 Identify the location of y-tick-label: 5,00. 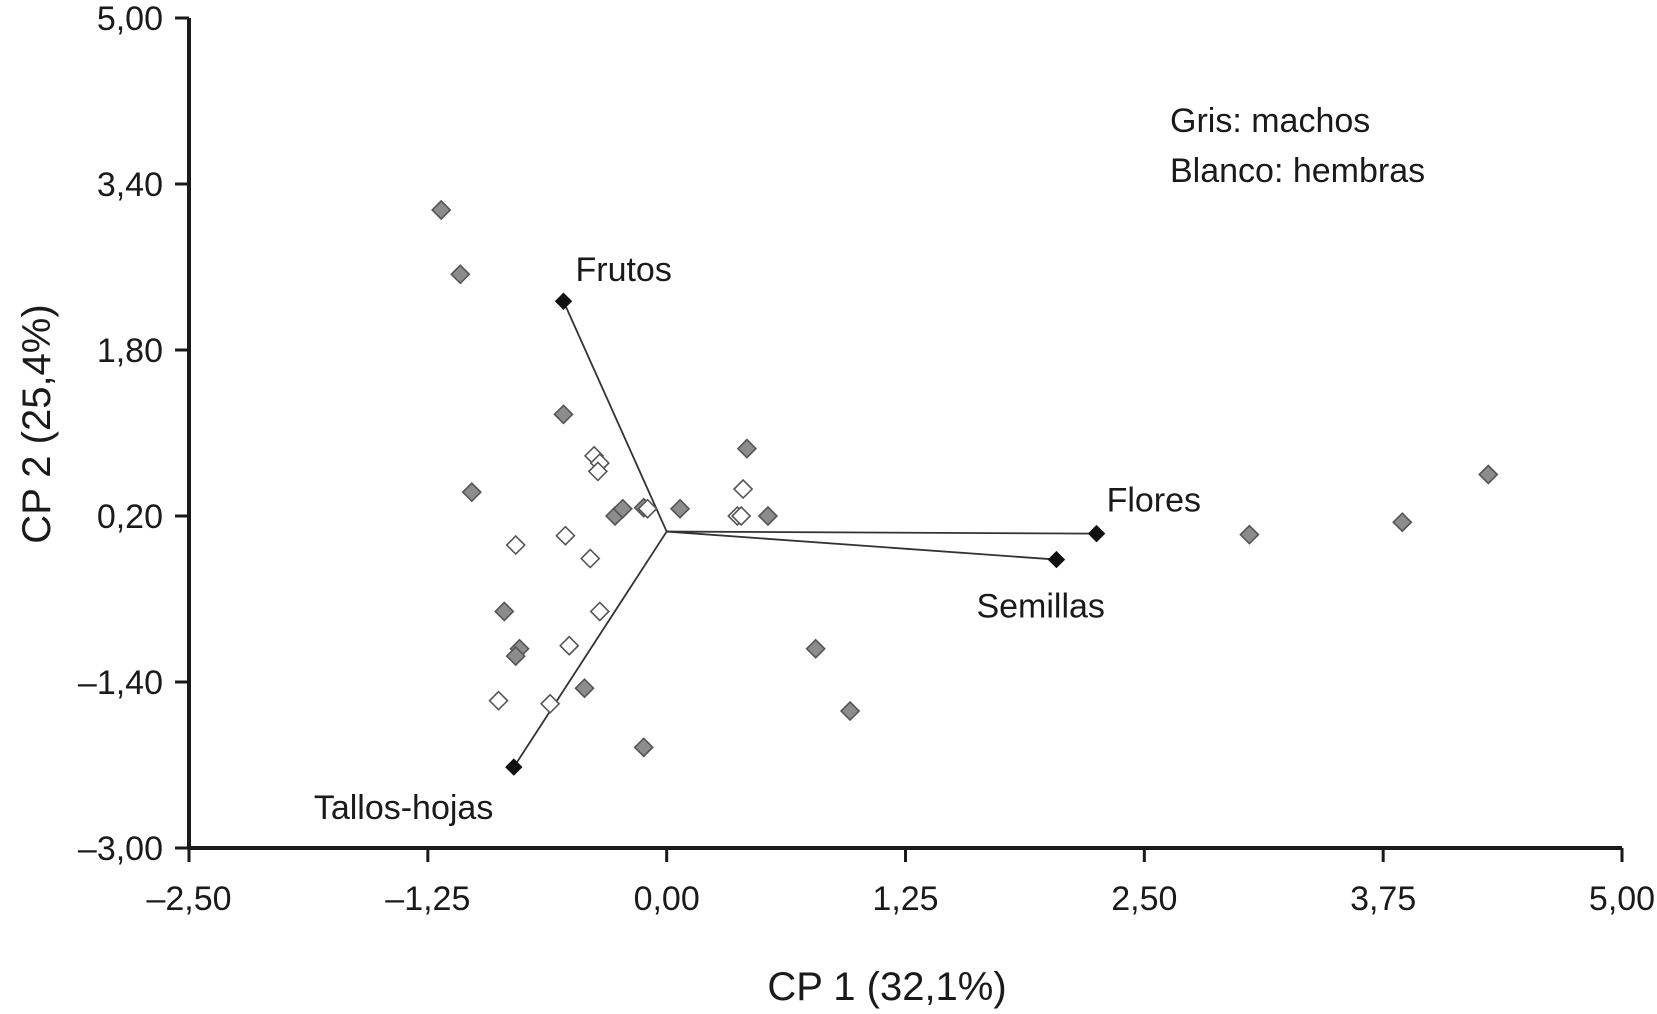
(130, 19).